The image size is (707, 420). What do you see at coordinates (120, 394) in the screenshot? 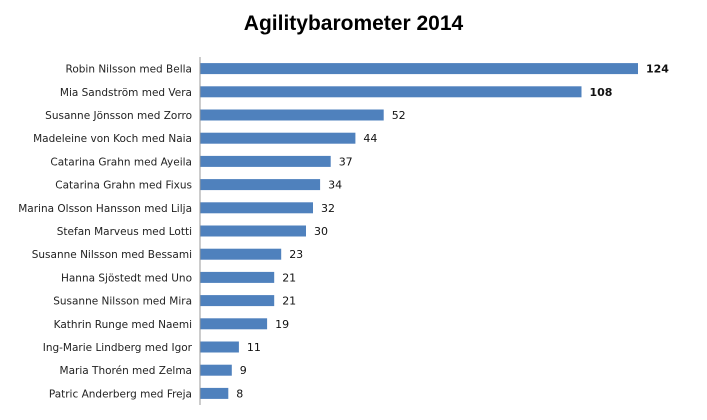
I see `category-label-14: Patric Anderberg med Freja` at bounding box center [120, 394].